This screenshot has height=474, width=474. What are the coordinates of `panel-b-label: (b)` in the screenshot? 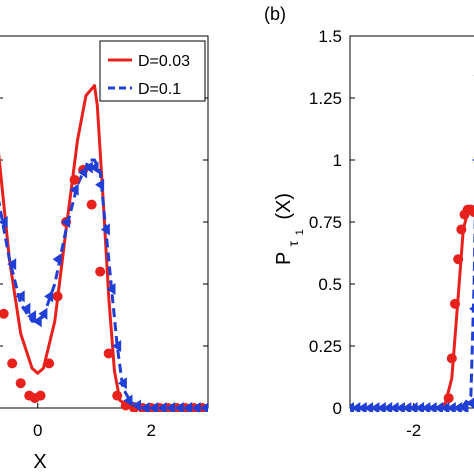 It's located at (275, 14).